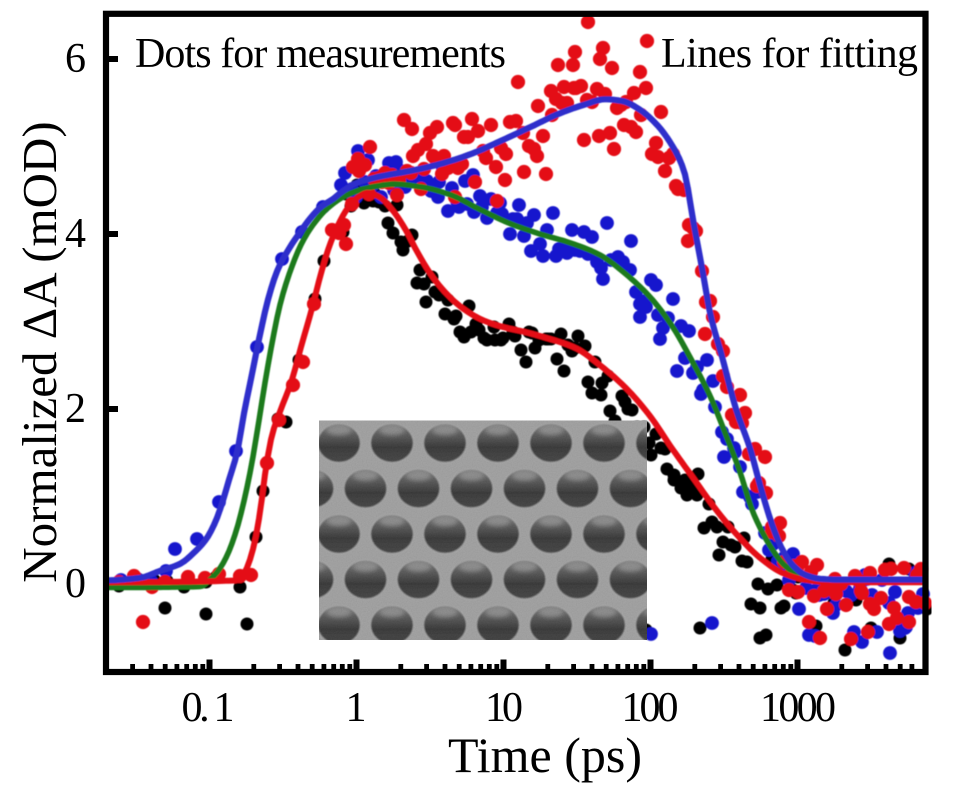 Image resolution: width=967 pixels, height=794 pixels. What do you see at coordinates (504, 708) in the screenshot?
I see `svg-text: 10` at bounding box center [504, 708].